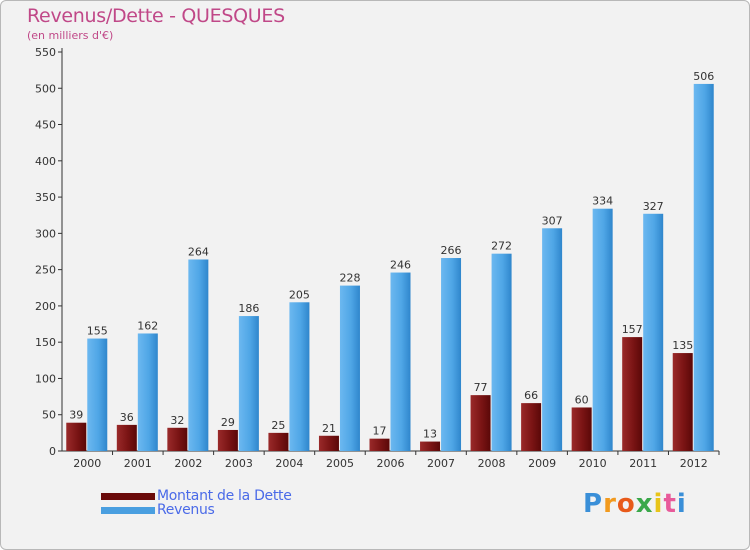 The height and width of the screenshot is (550, 750). Describe the element at coordinates (430, 434) in the screenshot. I see `data-label-dette: 13` at that location.